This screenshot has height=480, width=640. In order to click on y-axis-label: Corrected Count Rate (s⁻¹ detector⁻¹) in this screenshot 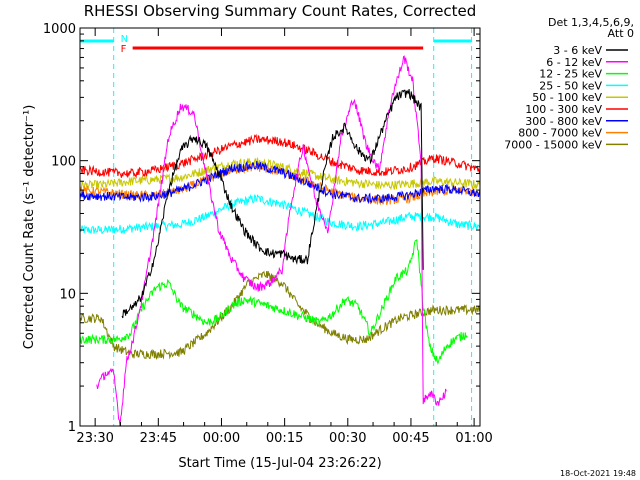, I will do `click(29, 227)`.